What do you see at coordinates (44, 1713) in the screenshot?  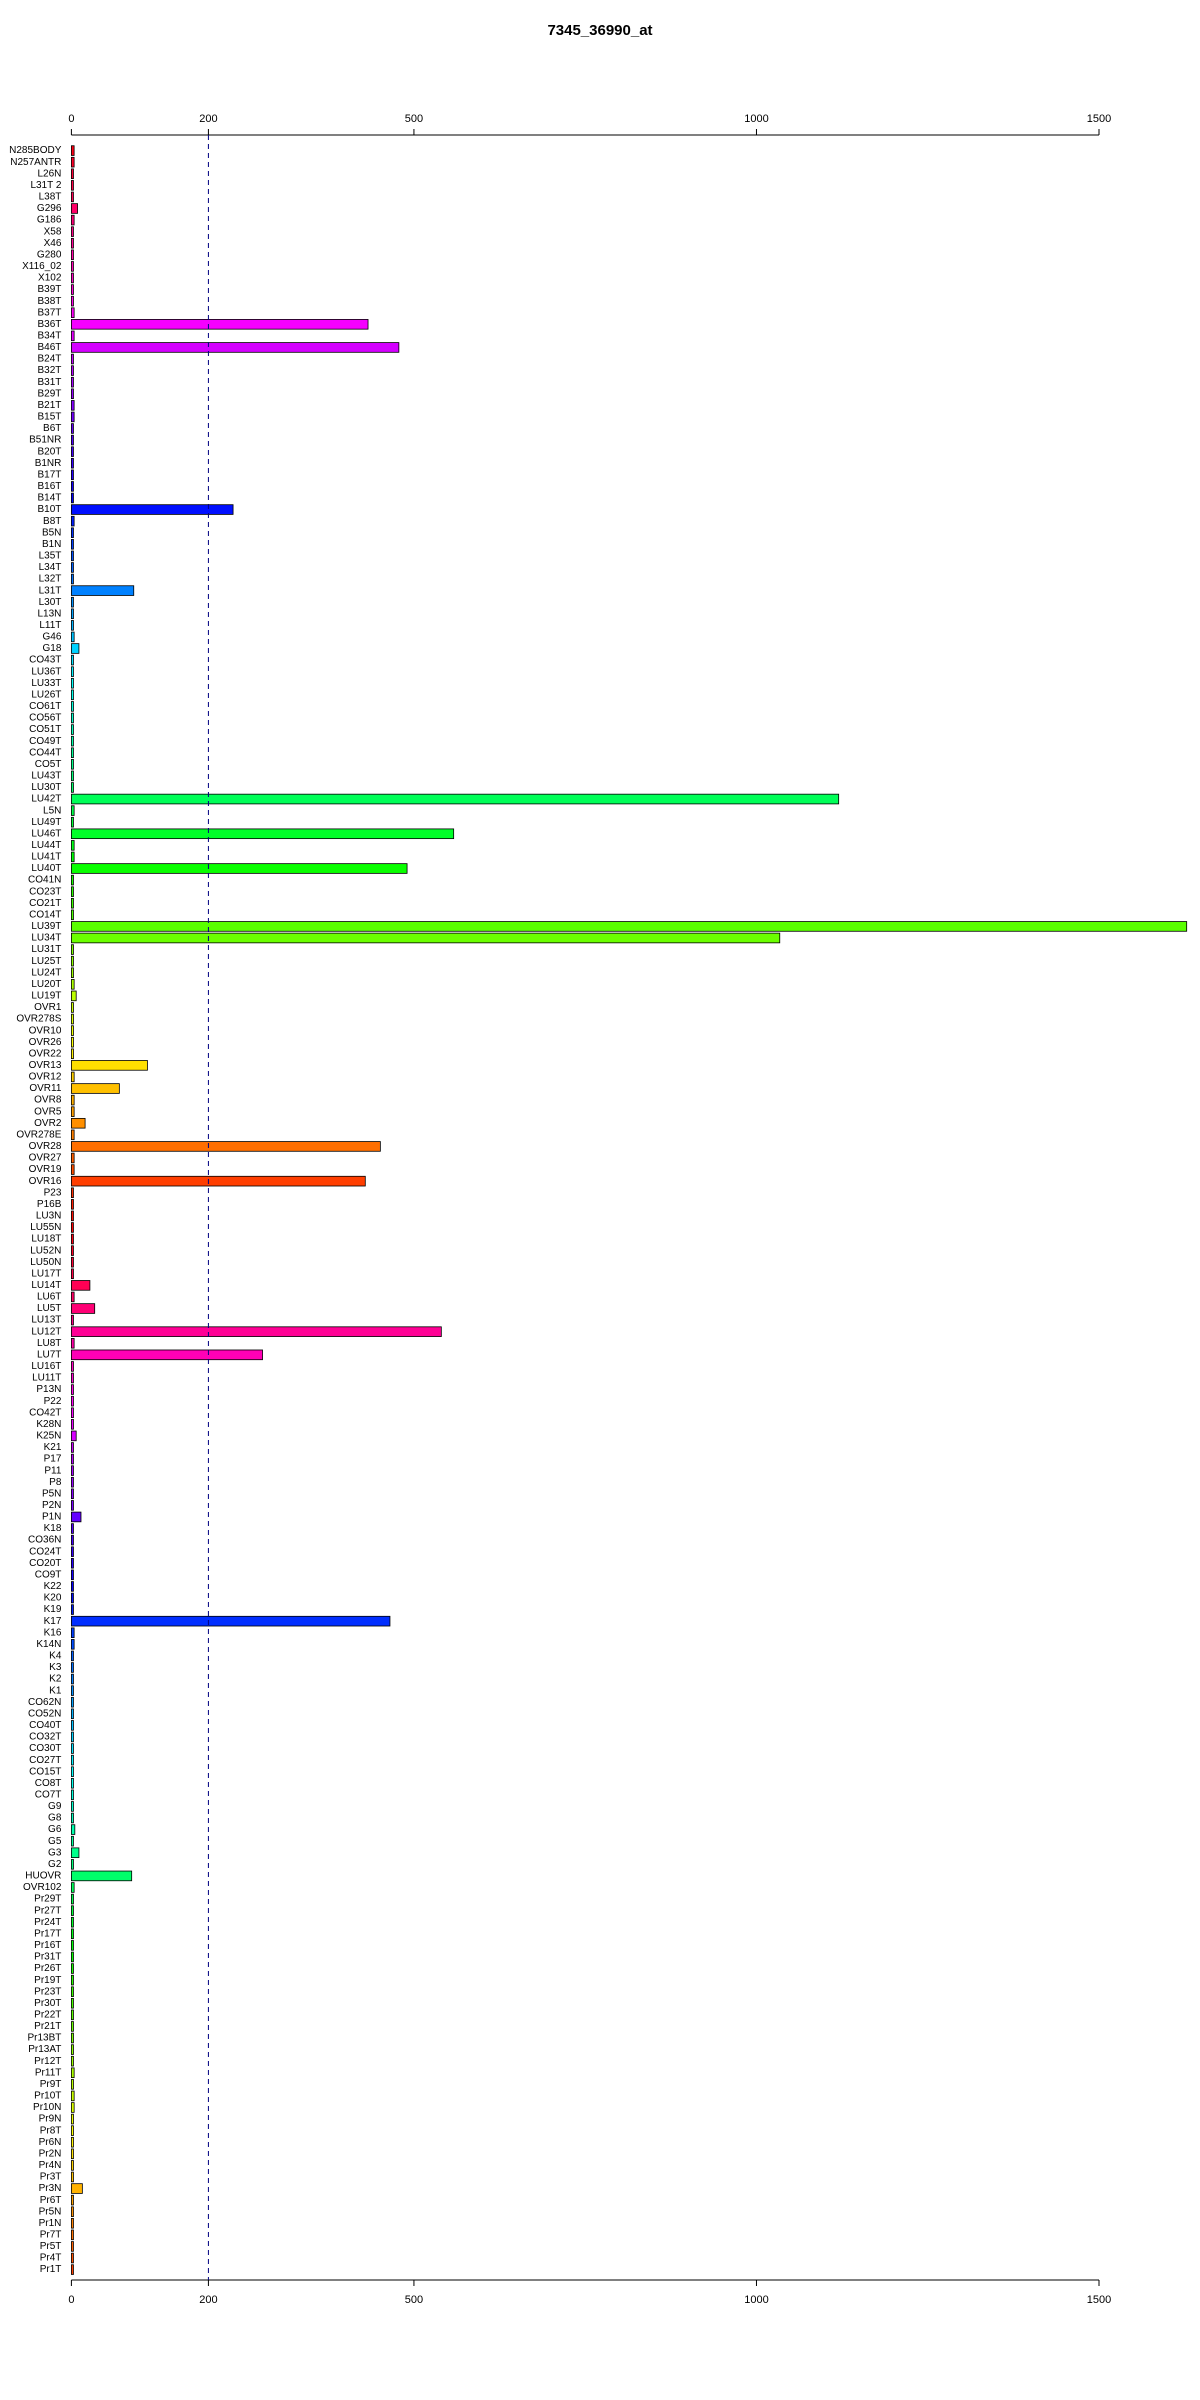 I see `y-tick-label: CO52N` at bounding box center [44, 1713].